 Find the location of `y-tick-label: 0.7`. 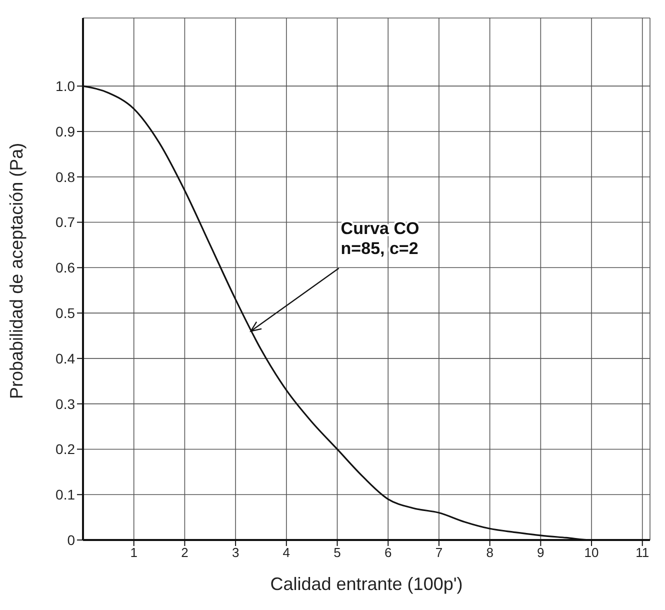

y-tick-label: 0.7 is located at coordinates (66, 222).